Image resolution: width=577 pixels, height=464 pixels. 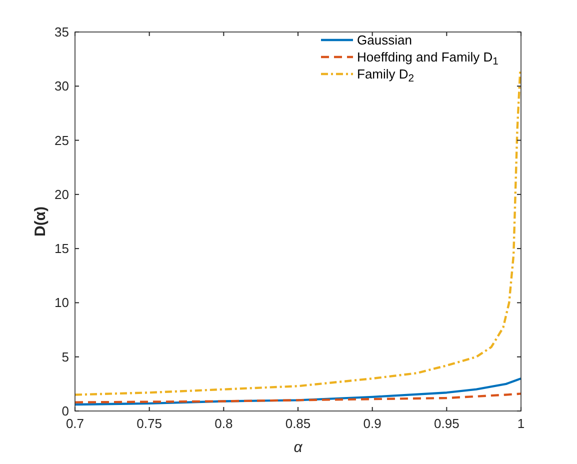 I want to click on y-tick-label: 15, so click(x=61, y=248).